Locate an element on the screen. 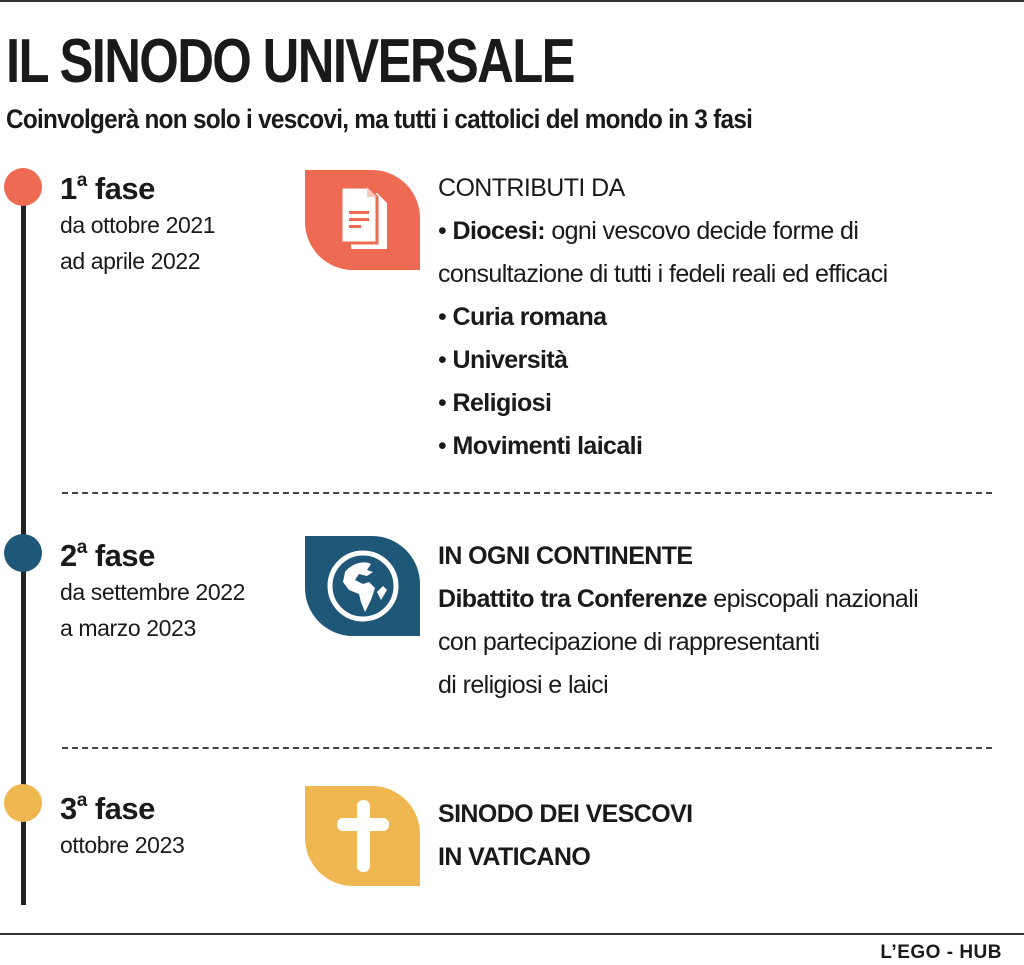 This screenshot has width=1024, height=965. credit: L’EGO - HUB is located at coordinates (941, 952).